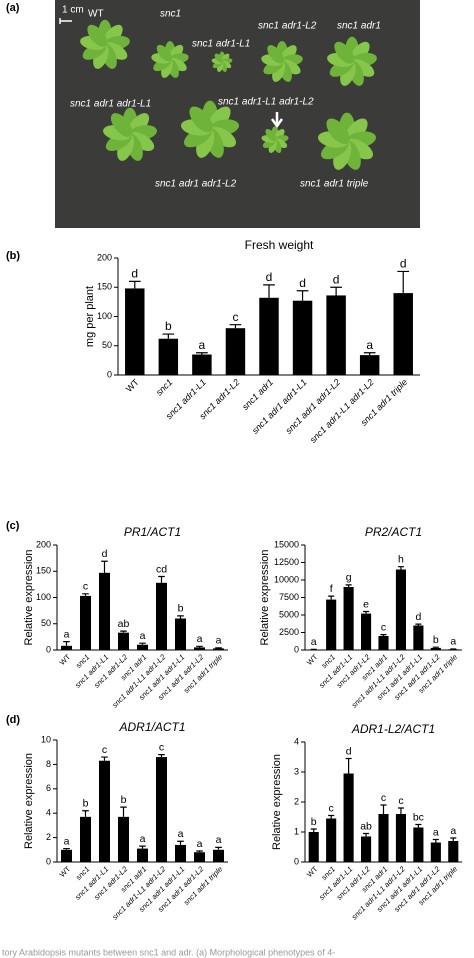  What do you see at coordinates (13, 256) in the screenshot?
I see `panel-label: (b)` at bounding box center [13, 256].